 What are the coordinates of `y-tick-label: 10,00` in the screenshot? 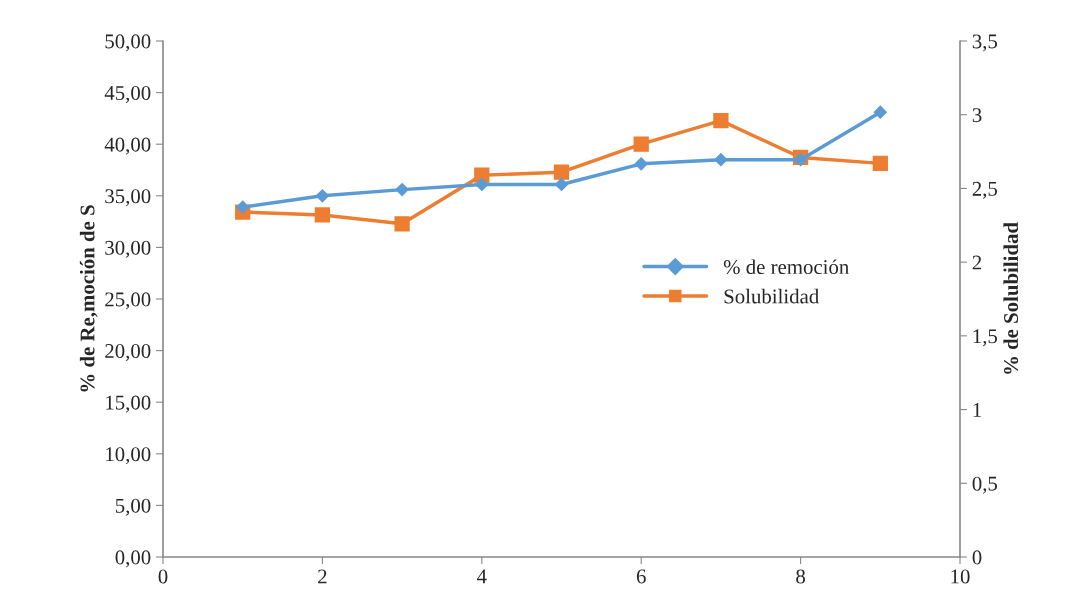 It's located at (128, 456).